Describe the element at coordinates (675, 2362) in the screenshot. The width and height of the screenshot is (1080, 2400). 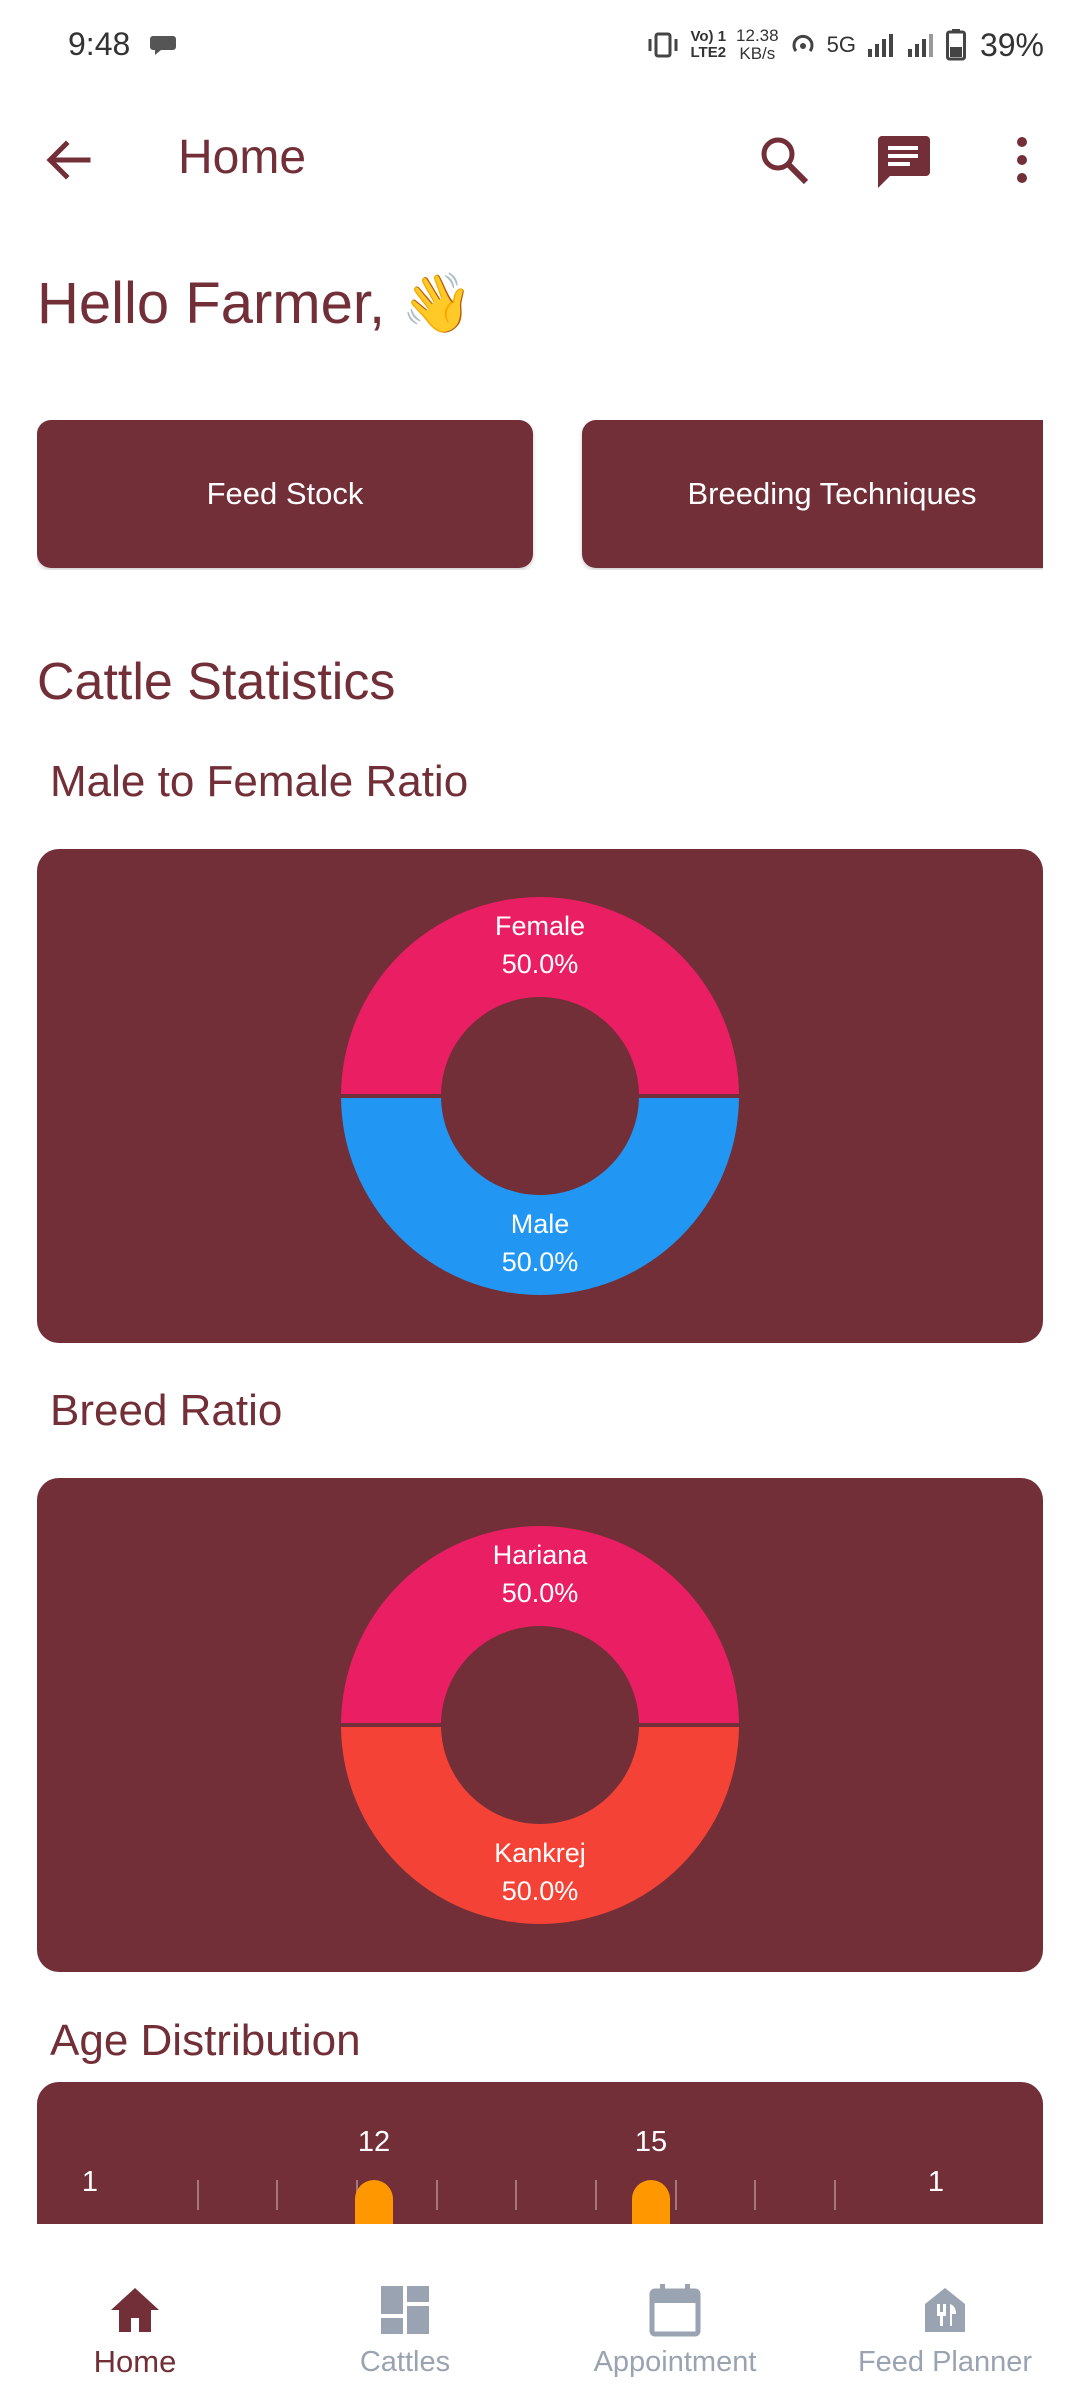
I see `nav-appointment-label: Appointment` at that location.